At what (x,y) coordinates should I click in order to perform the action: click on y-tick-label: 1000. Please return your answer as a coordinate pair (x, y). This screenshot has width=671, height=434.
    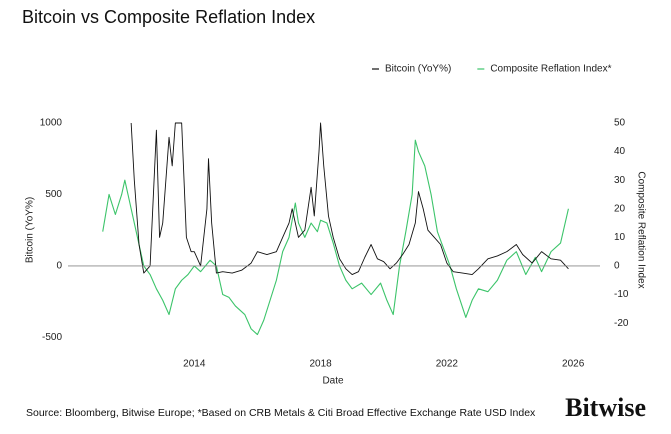
    Looking at the image, I should click on (51, 123).